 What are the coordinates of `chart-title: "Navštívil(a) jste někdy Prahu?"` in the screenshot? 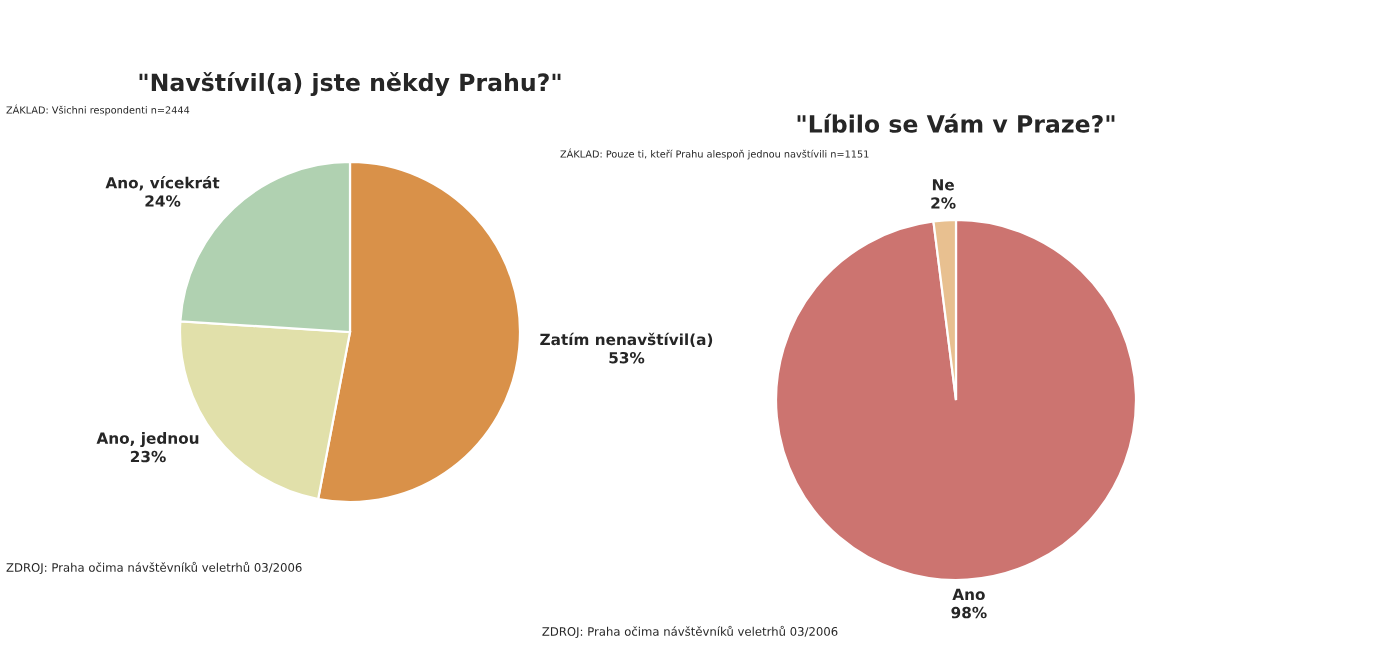 It's located at (350, 84).